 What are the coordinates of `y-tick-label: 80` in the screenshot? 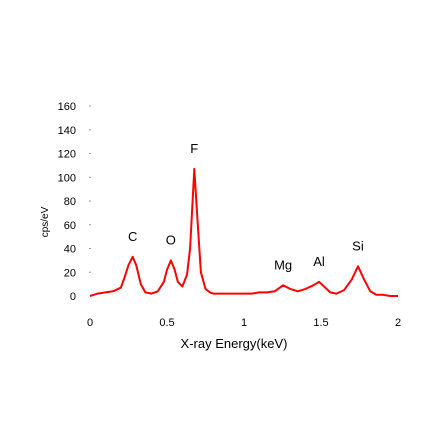 It's located at (70, 202).